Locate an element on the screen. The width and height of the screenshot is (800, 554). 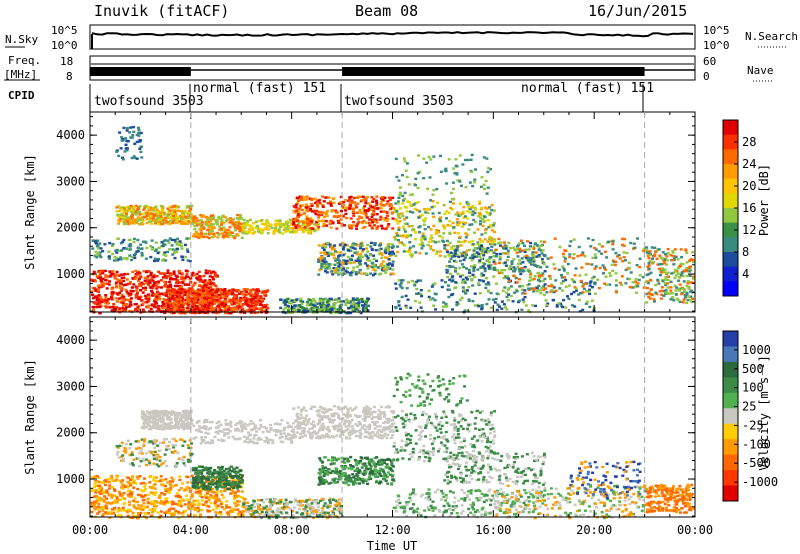
colorbar2-tick-2: 100 is located at coordinates (753, 388).